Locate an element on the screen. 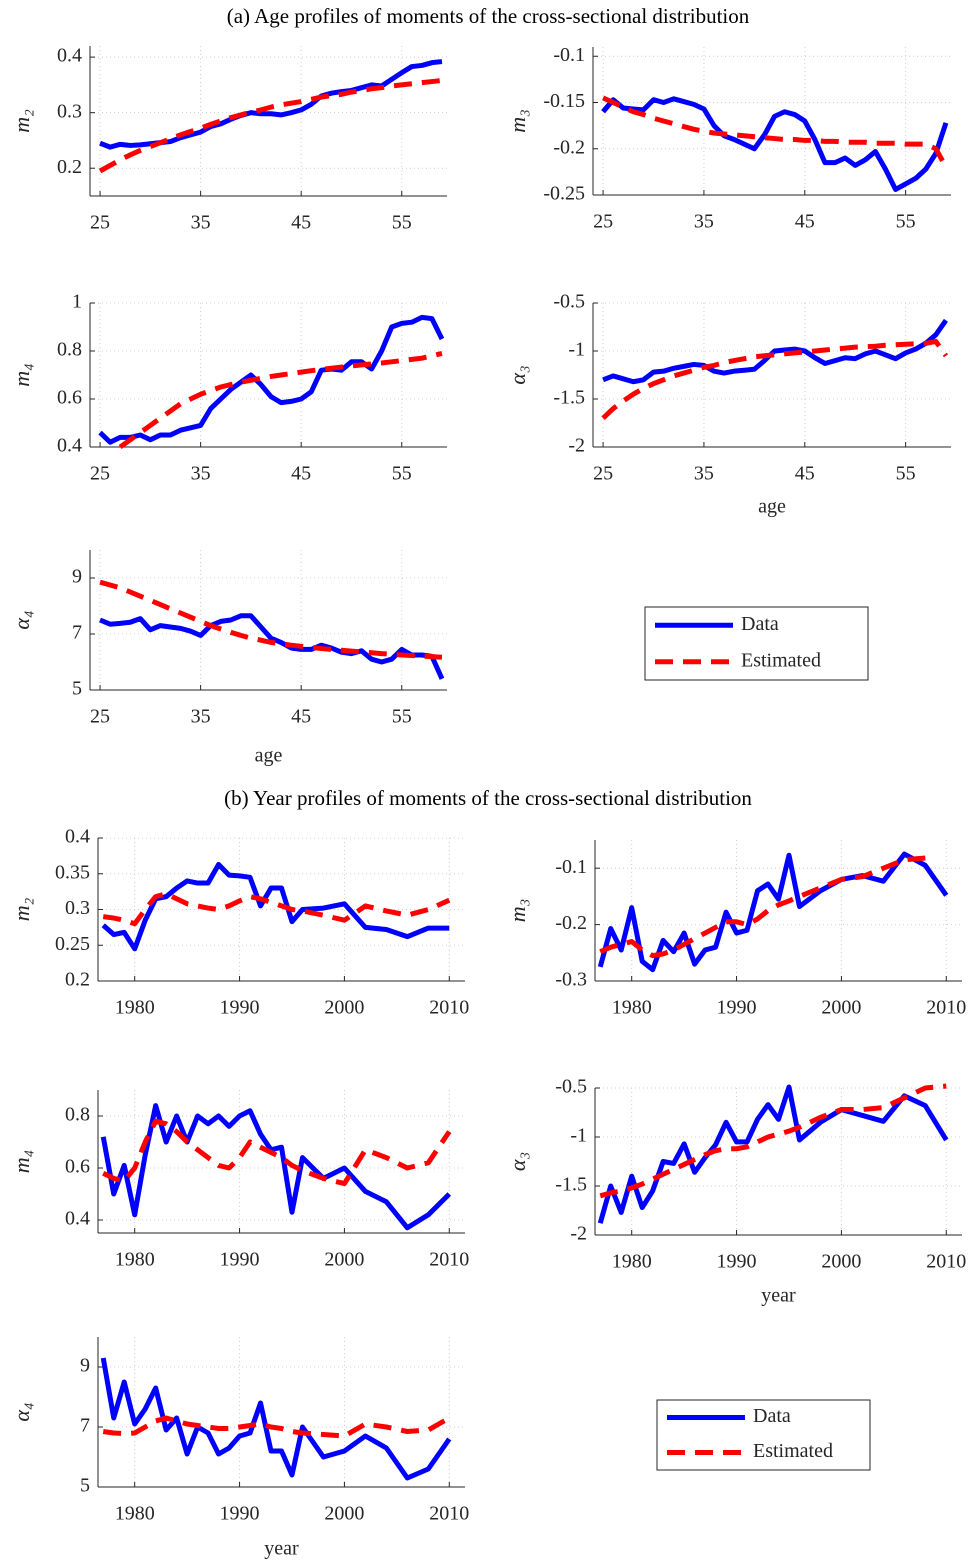 This screenshot has height=1565, width=976. subplot: -2 -1.5 -1 -0.5 1980 1990 2000 2010 α₃ year is located at coordinates (735, 1191).